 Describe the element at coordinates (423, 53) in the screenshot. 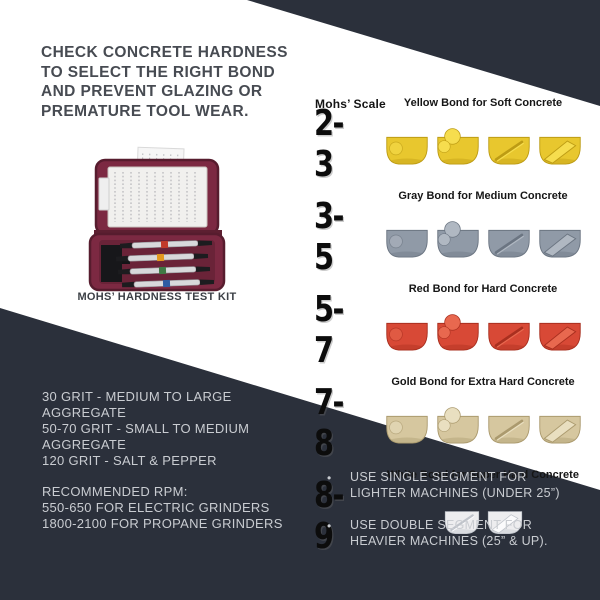

I see `top-right-triangle` at that location.